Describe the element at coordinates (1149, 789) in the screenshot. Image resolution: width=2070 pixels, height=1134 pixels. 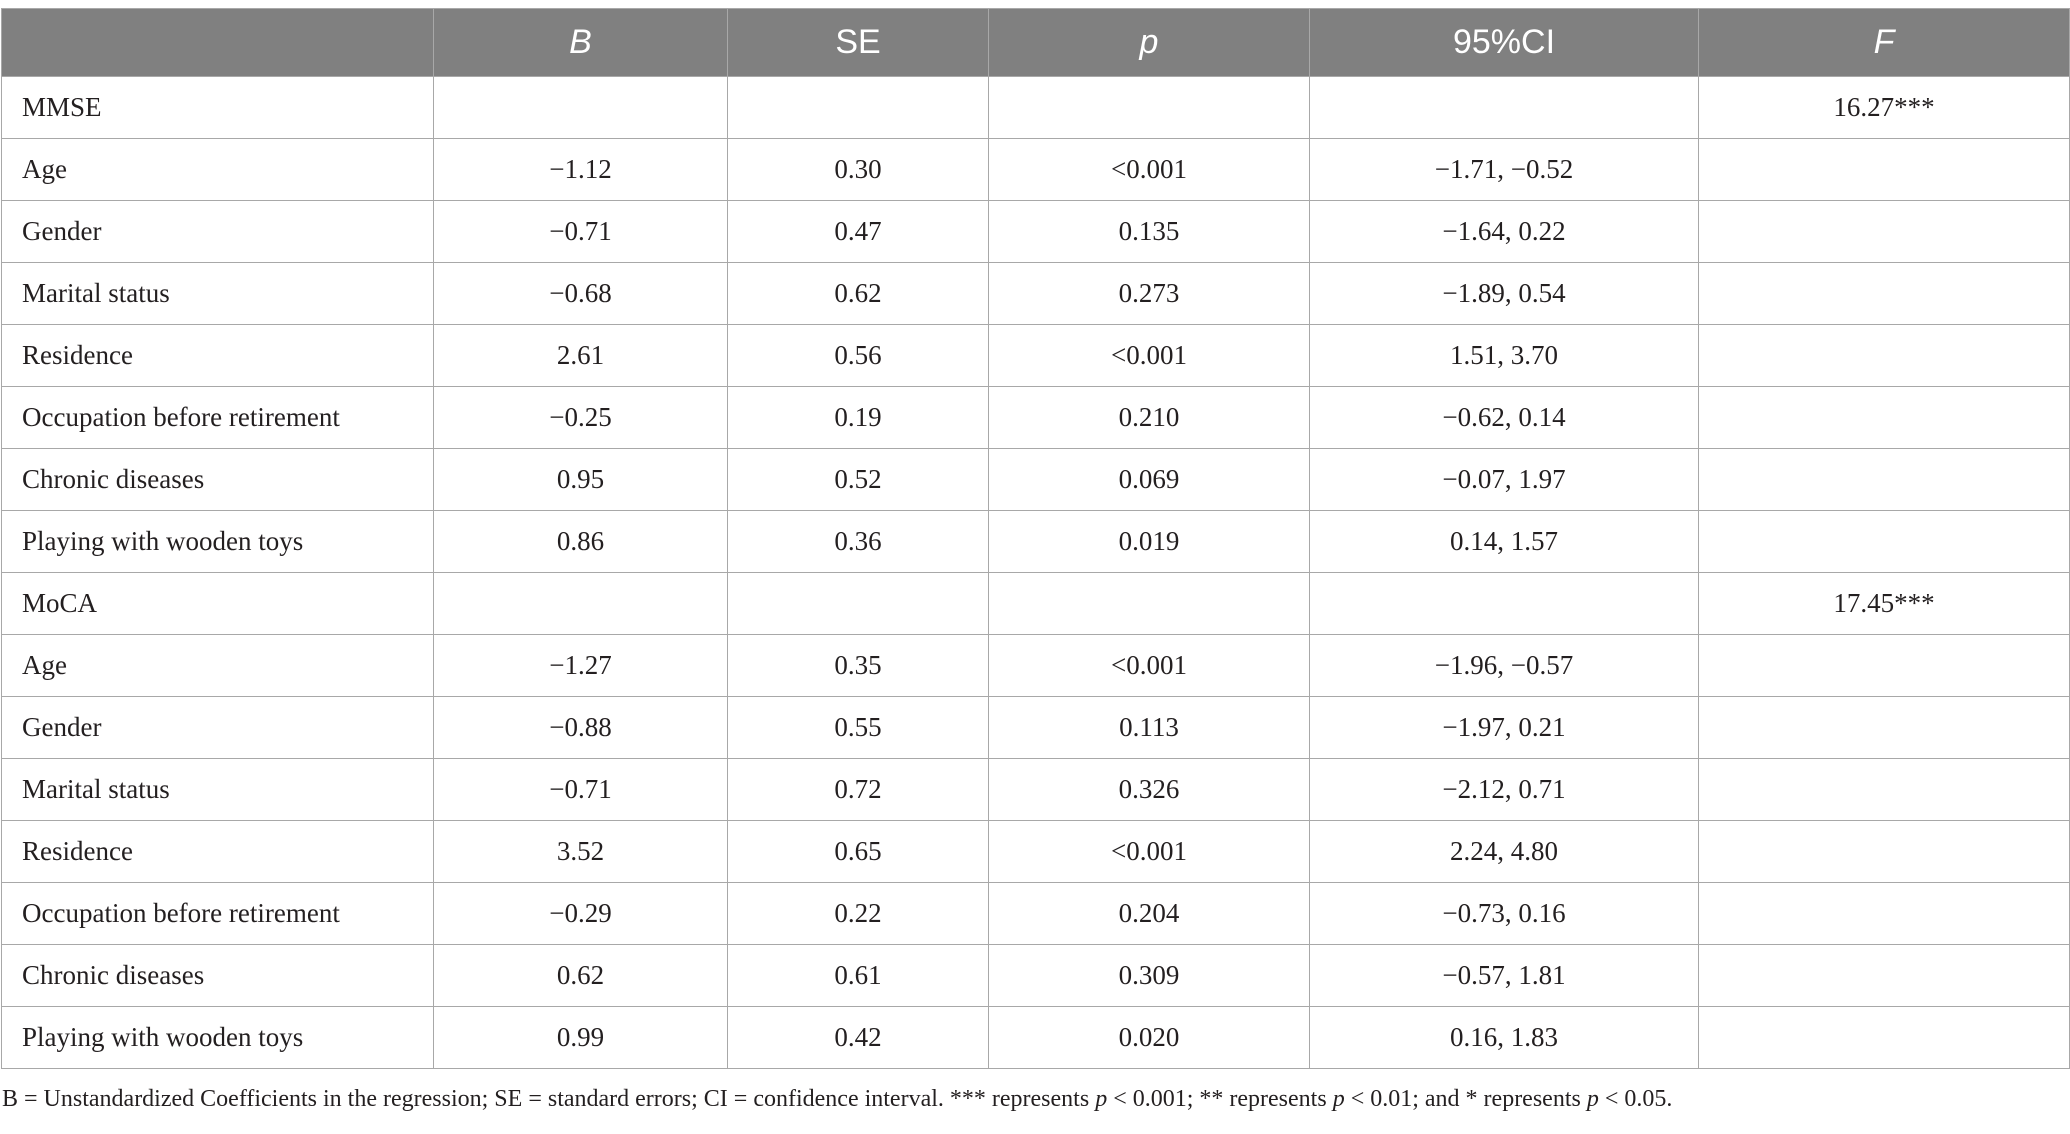
I see `cell-p: 0.326` at that location.